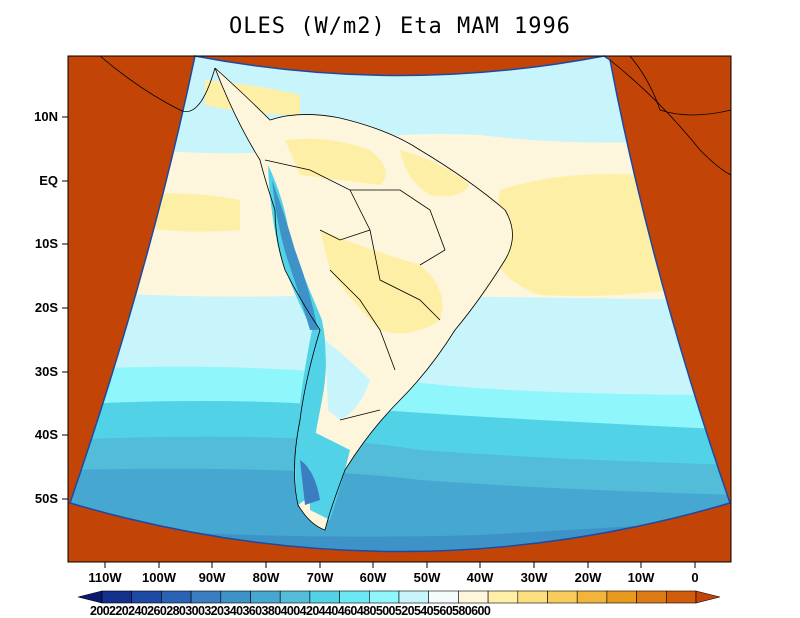 This screenshot has height=618, width=800. I want to click on lon-label-30w: 30W, so click(534, 577).